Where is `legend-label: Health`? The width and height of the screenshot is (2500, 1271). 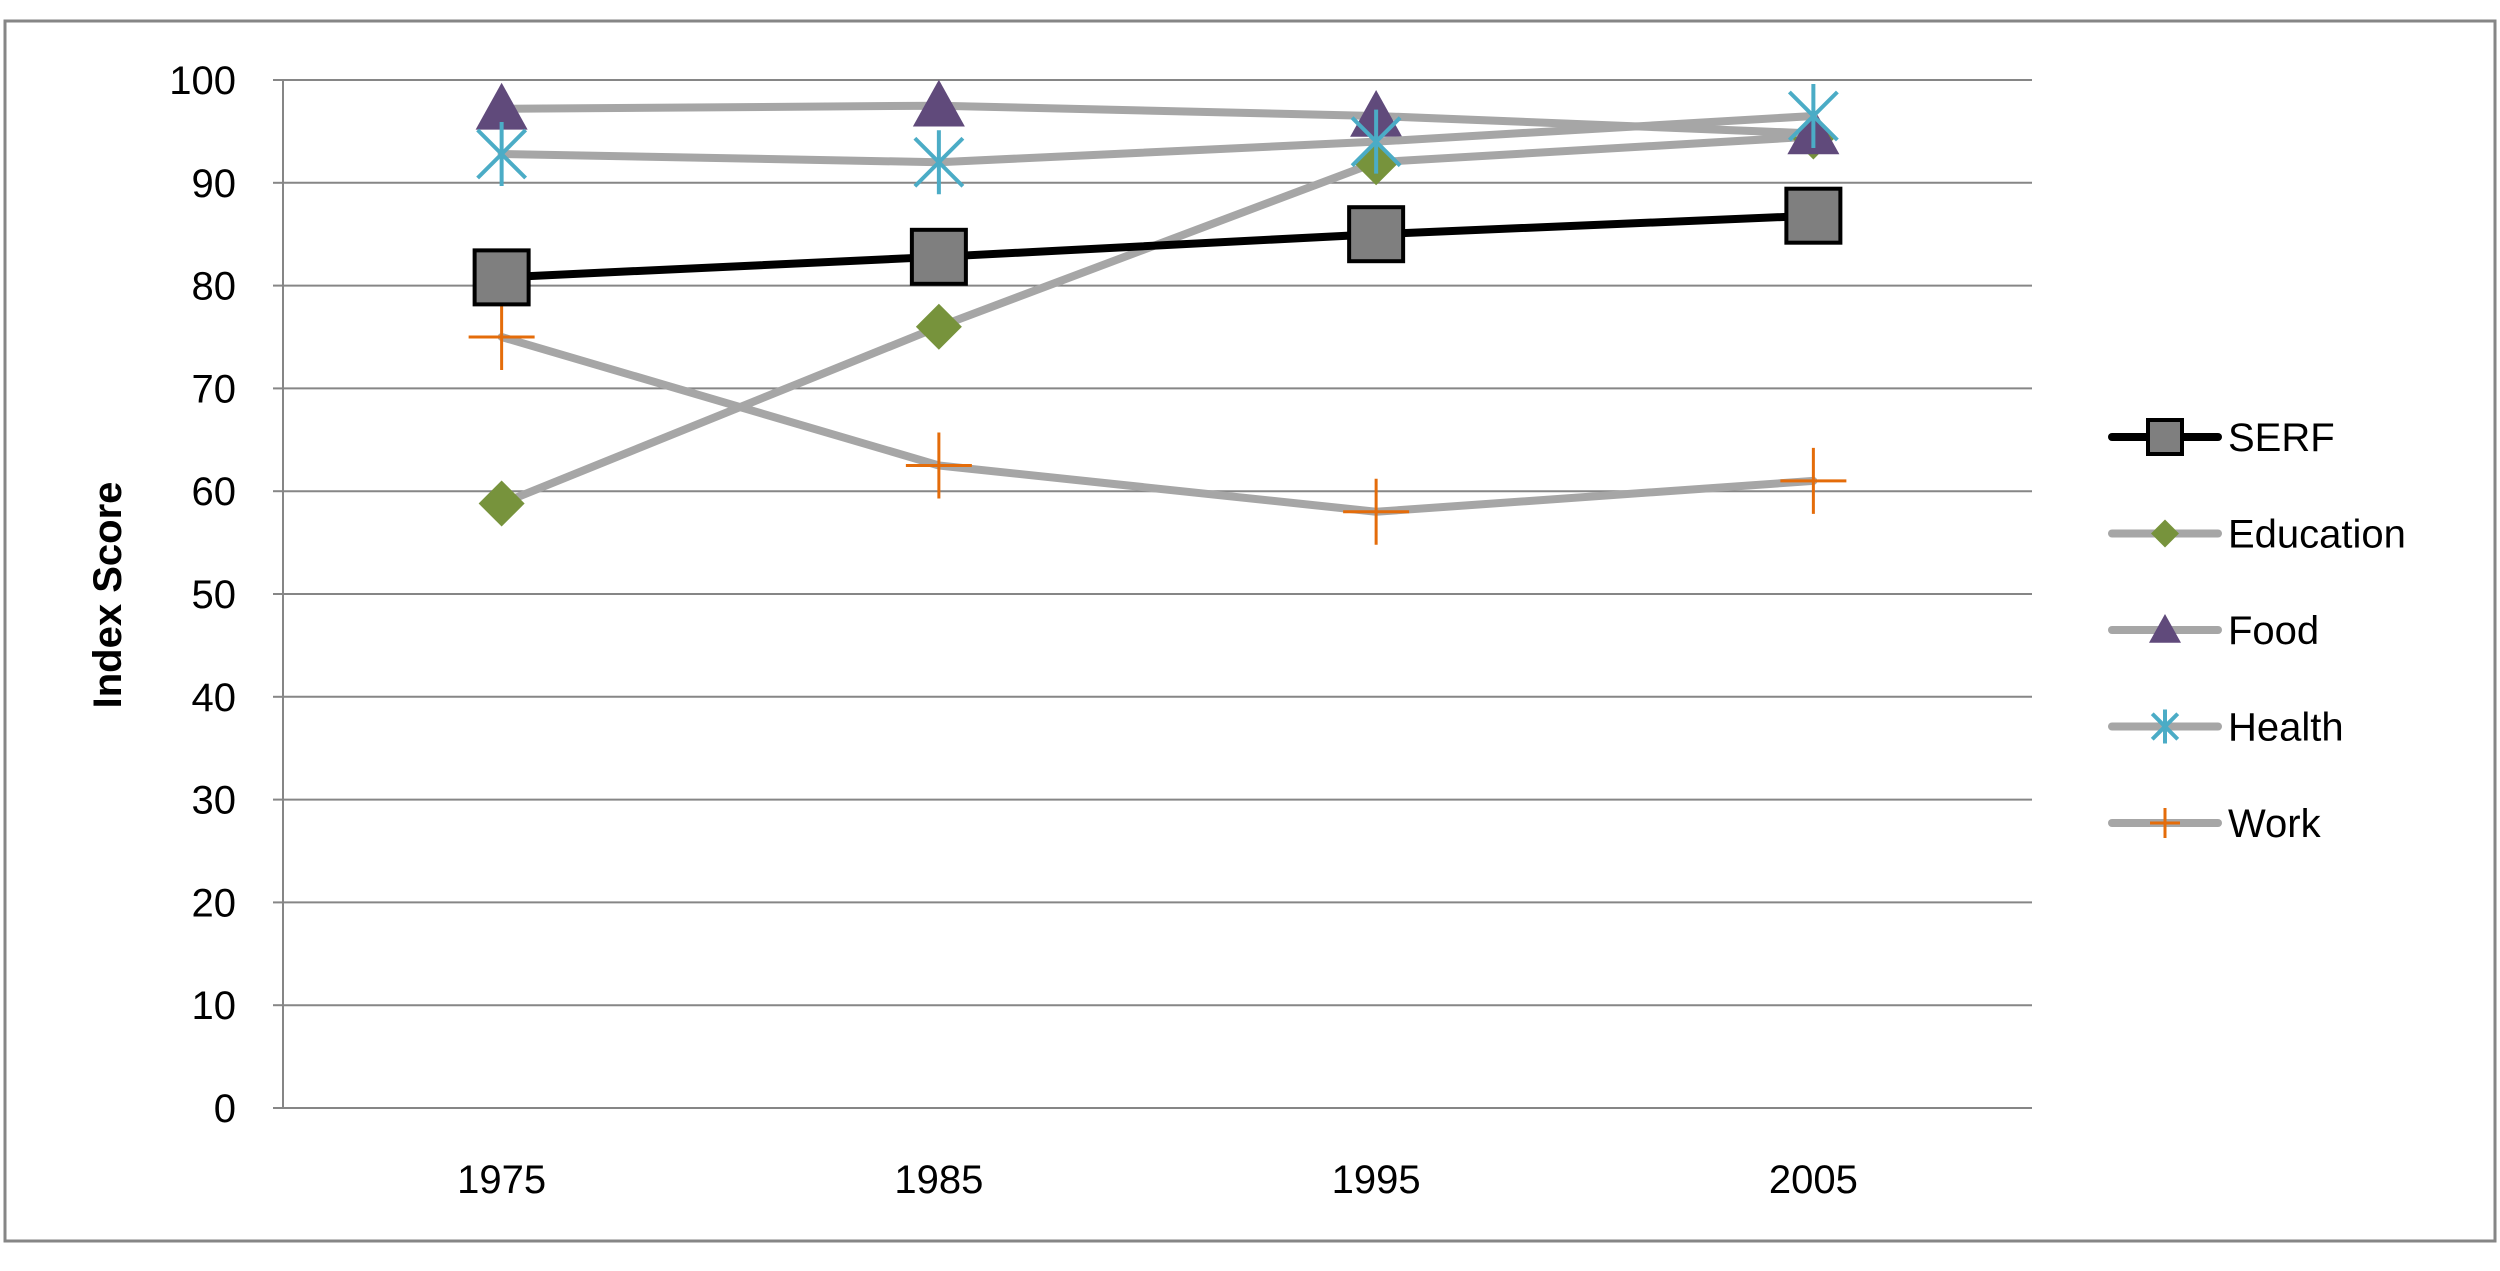 legend-label: Health is located at coordinates (2286, 728).